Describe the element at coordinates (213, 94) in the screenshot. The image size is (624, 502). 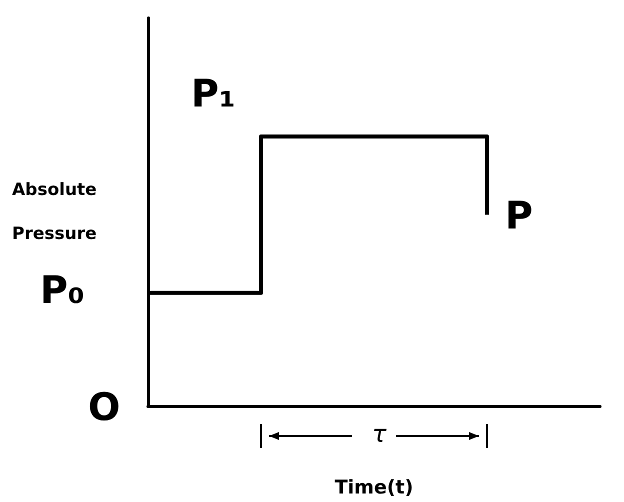
I see `text: P₁` at that location.